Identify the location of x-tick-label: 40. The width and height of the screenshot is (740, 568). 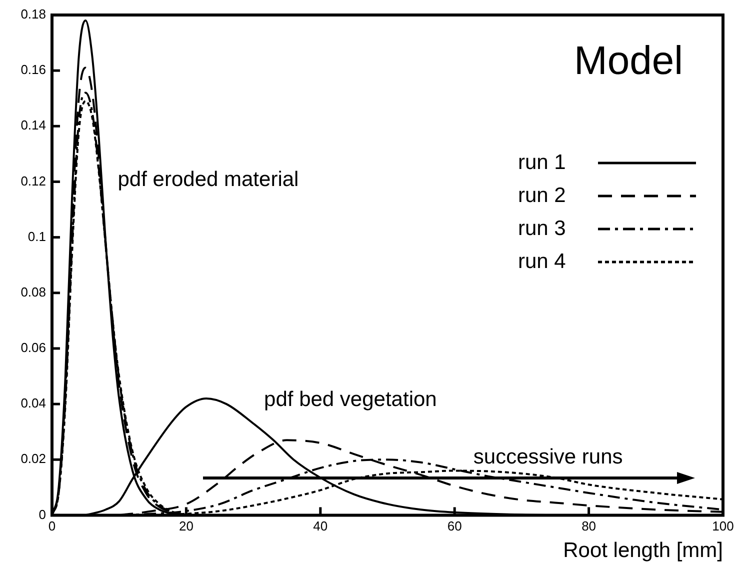
(320, 526).